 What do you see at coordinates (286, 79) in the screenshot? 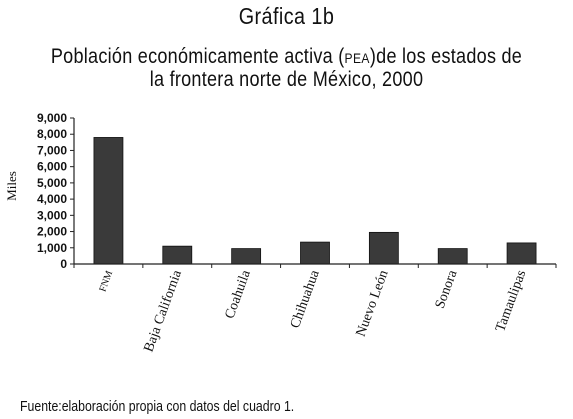
I see `chart-title-line-2: la frontera norte de México, 2000` at bounding box center [286, 79].